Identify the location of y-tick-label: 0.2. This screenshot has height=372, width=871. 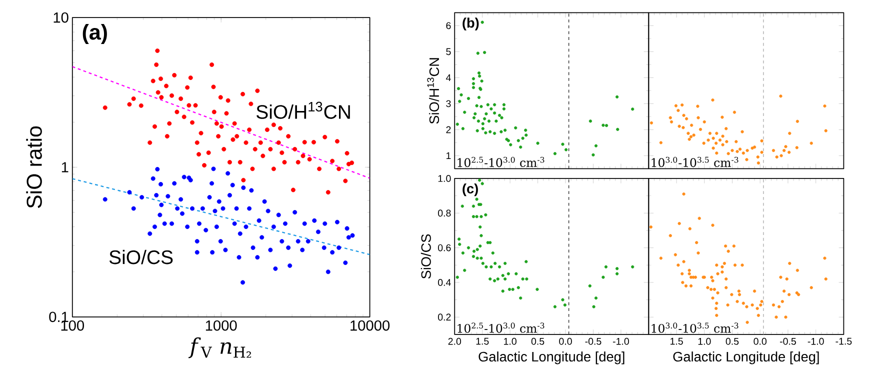
(444, 316).